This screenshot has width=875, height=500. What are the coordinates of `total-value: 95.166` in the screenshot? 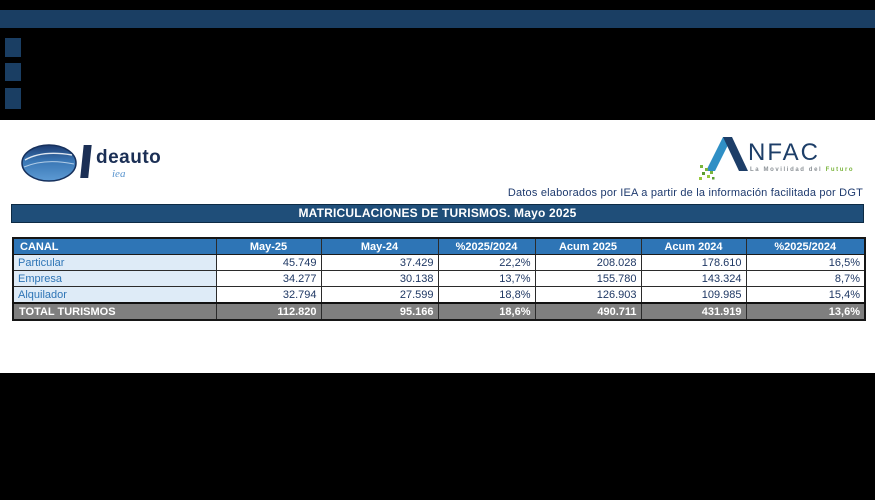 It's located at (379, 311).